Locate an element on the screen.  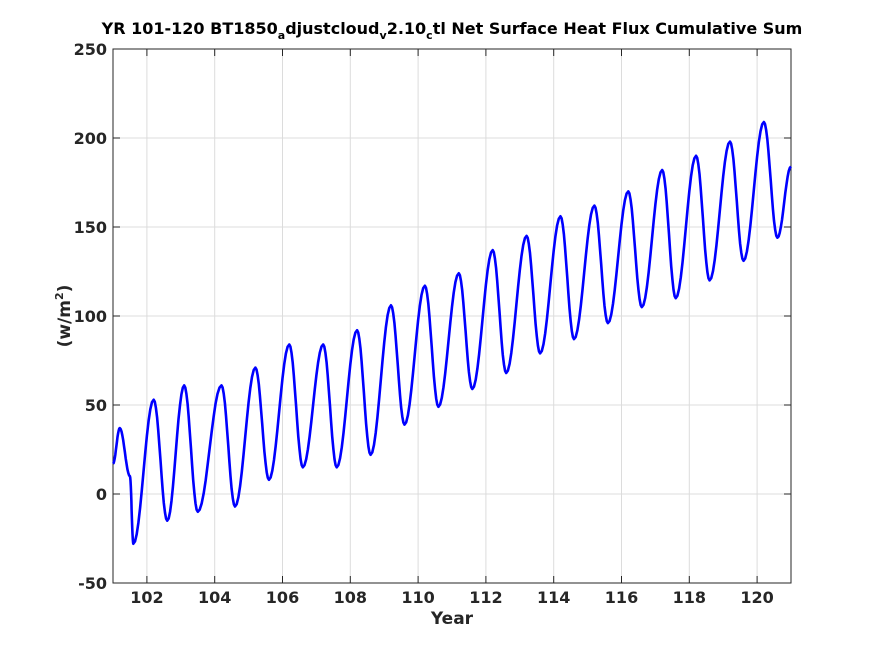
x-tick-label: 112 is located at coordinates (485, 597).